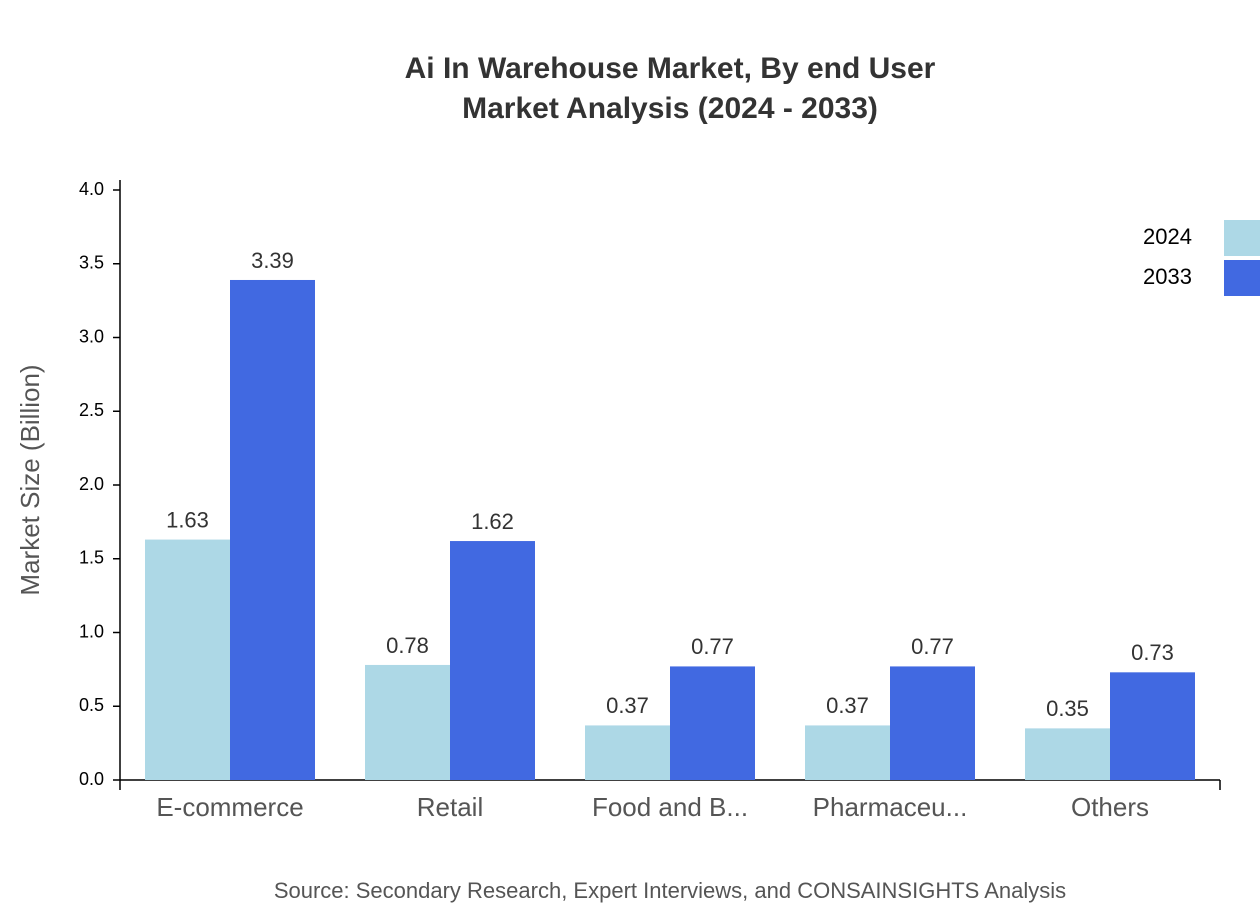 This screenshot has height=920, width=1260. I want to click on chart-title: Ai In Warehouse Market, By end User, so click(670, 68).